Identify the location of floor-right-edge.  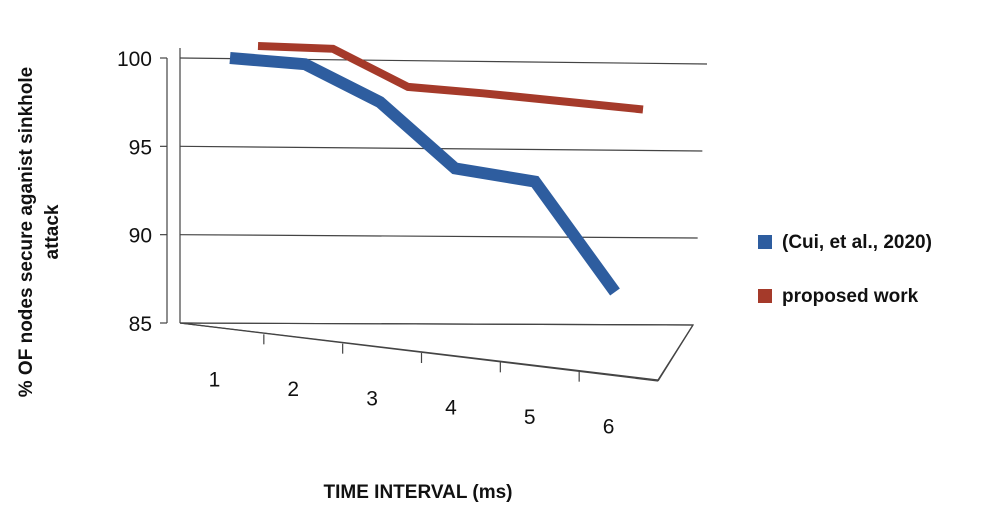
(675, 353).